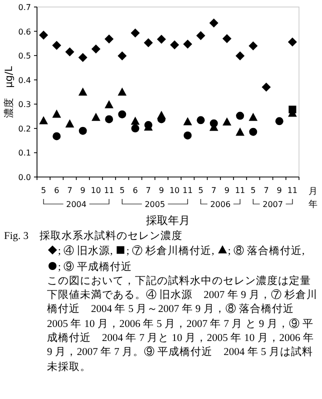 The width and height of the screenshot is (322, 399). I want to click on text: Fig. 3 採取水系水試料のセレン濃度, so click(94, 237).